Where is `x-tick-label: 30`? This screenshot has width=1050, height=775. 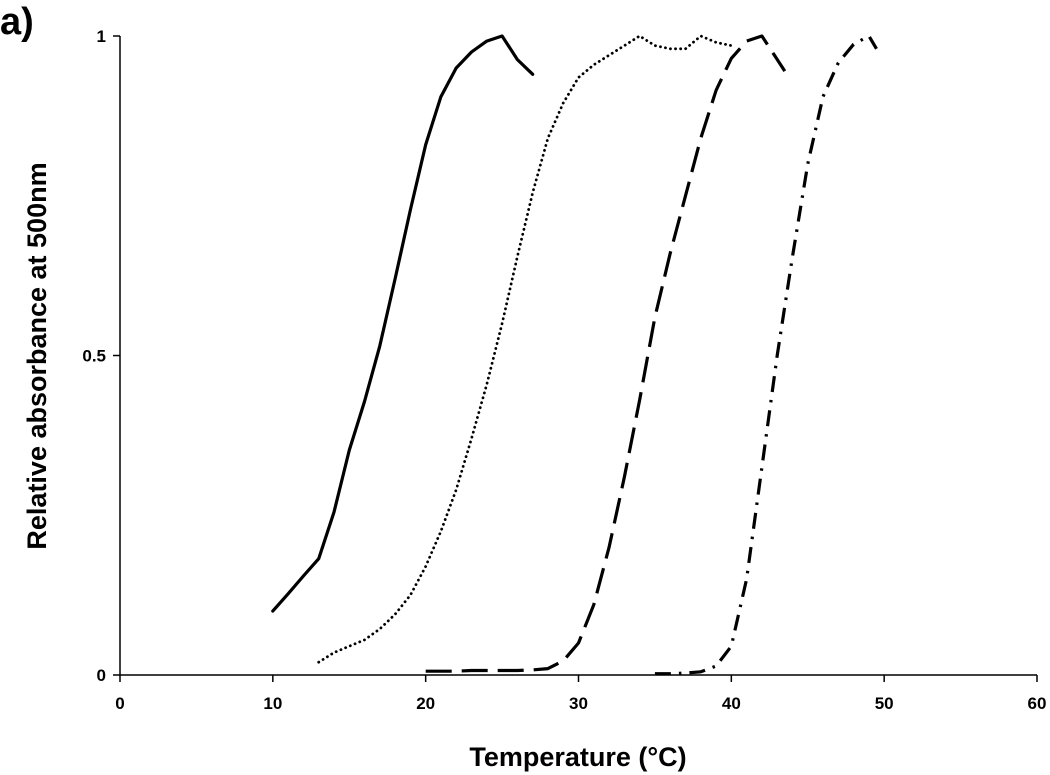
x-tick-label: 30 is located at coordinates (578, 703).